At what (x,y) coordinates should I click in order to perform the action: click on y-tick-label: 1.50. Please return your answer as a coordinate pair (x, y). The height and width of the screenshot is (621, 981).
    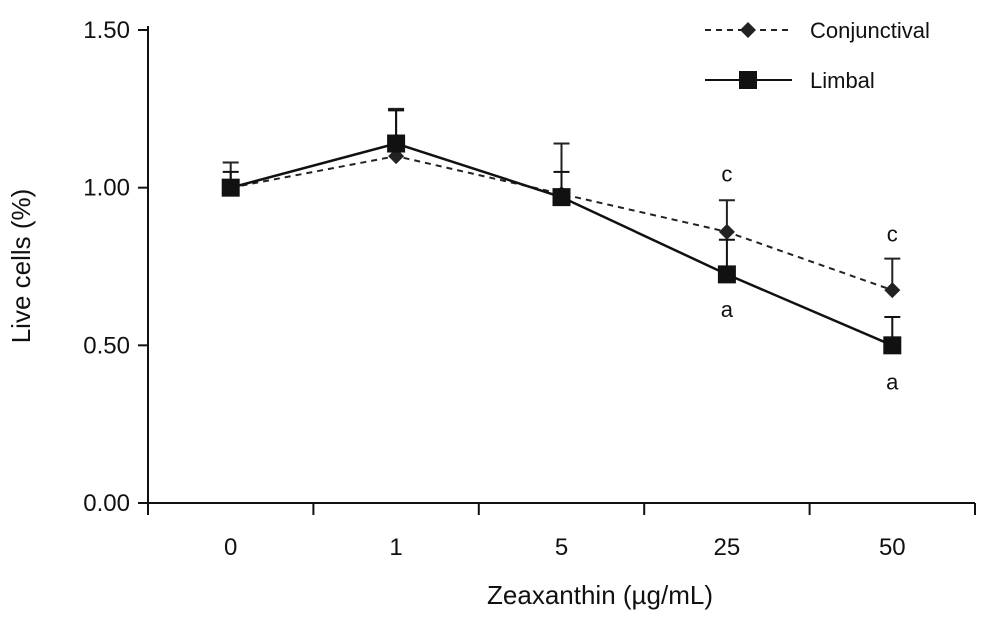
    Looking at the image, I should click on (106, 30).